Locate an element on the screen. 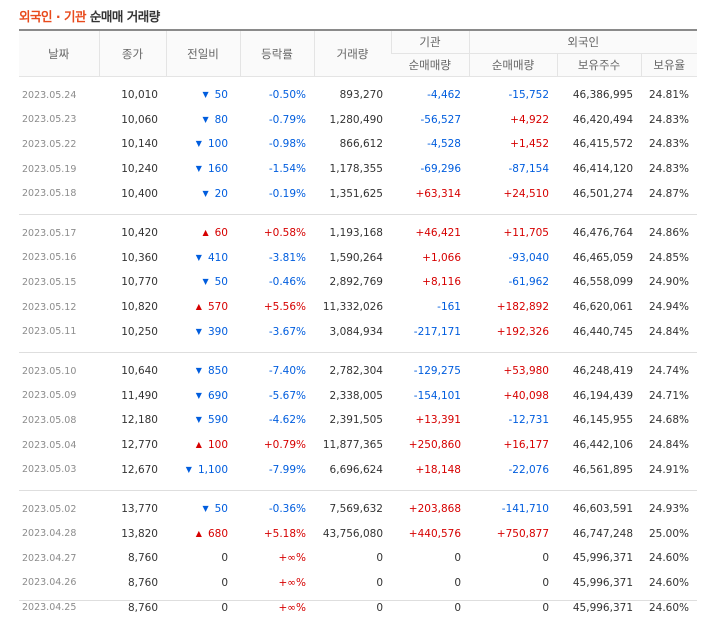 The height and width of the screenshot is (628, 715). holdings-cell: 45,996,371 is located at coordinates (602, 607).